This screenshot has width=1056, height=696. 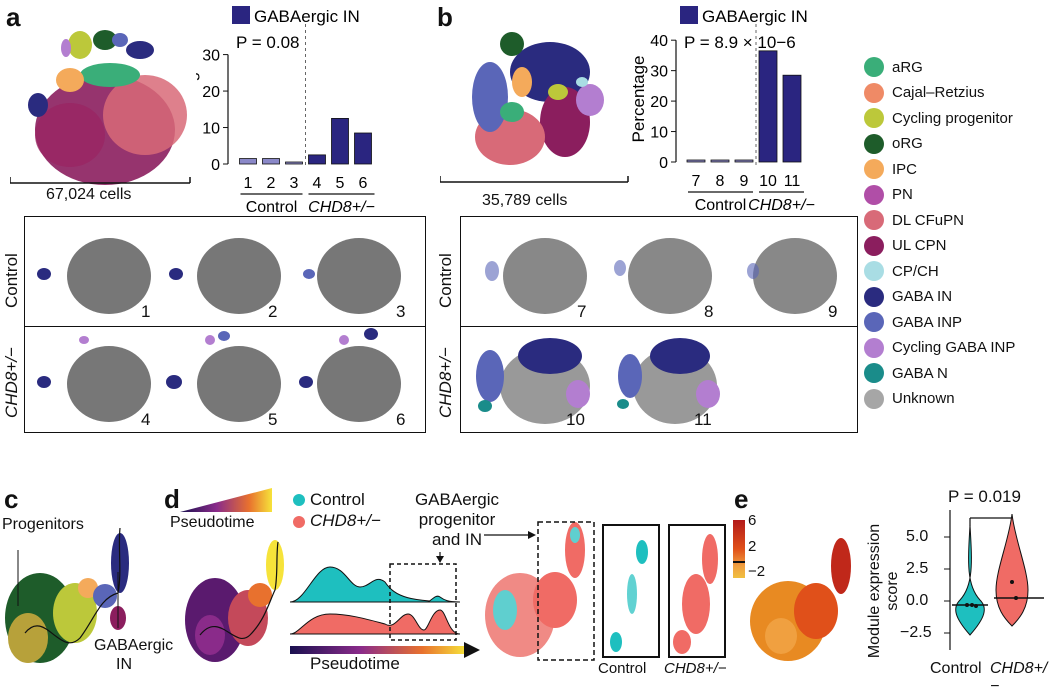 What do you see at coordinates (273, 419) in the screenshot?
I see `sample-label-5: 5` at bounding box center [273, 419].